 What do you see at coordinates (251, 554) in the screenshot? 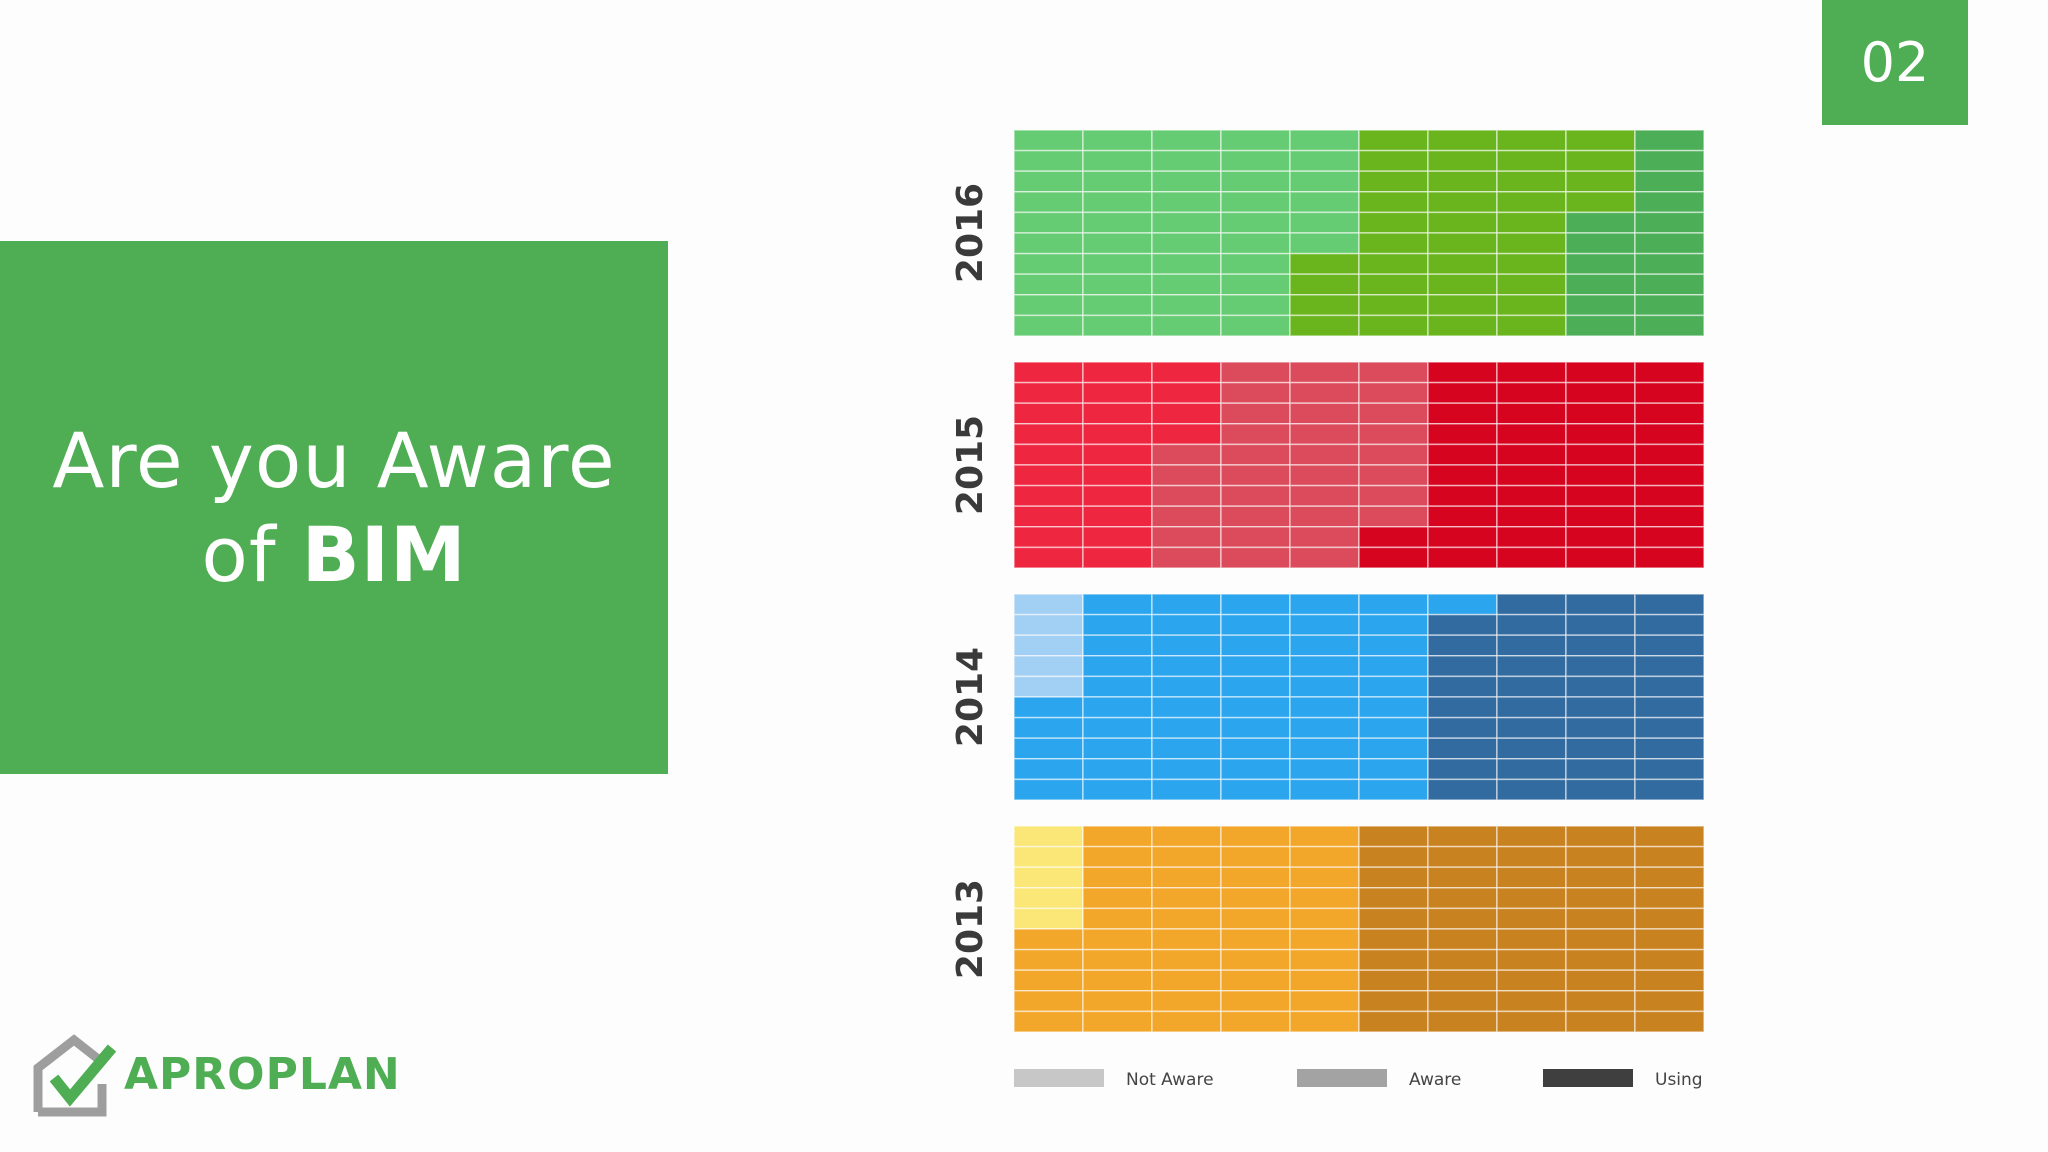
I see `title-line2-prefix: of` at bounding box center [251, 554].